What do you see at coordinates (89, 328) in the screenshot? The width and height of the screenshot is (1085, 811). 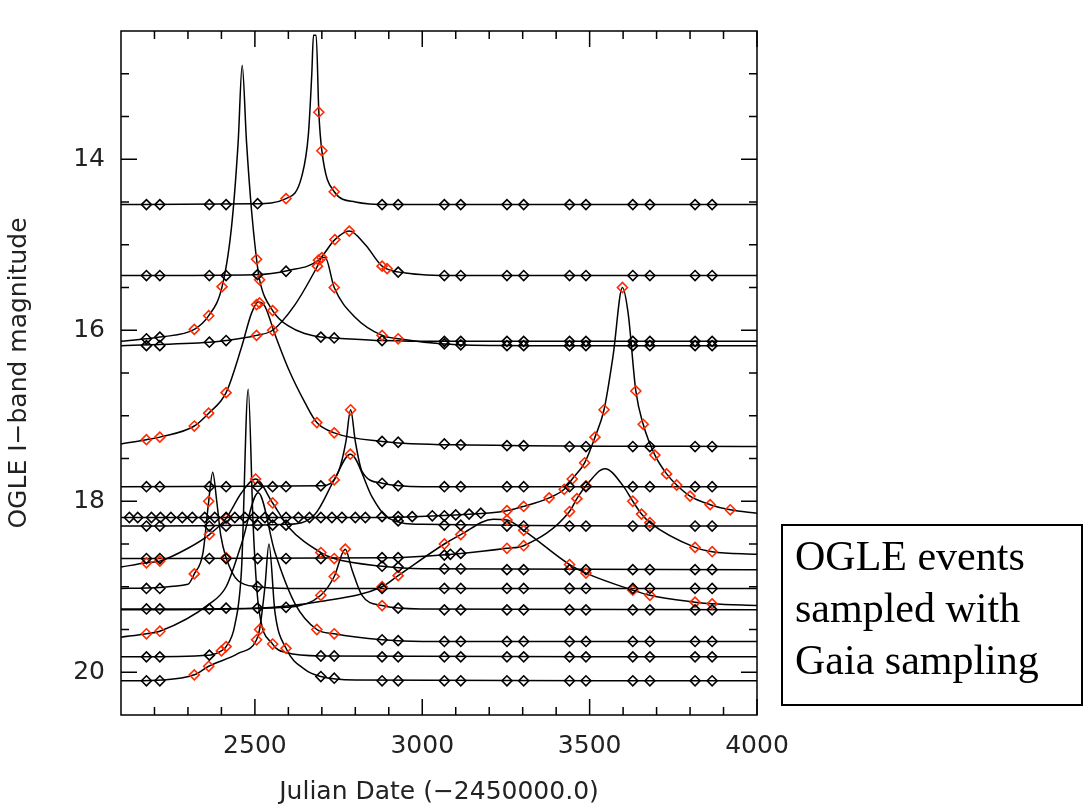 I see `y-tick-label: 16` at bounding box center [89, 328].